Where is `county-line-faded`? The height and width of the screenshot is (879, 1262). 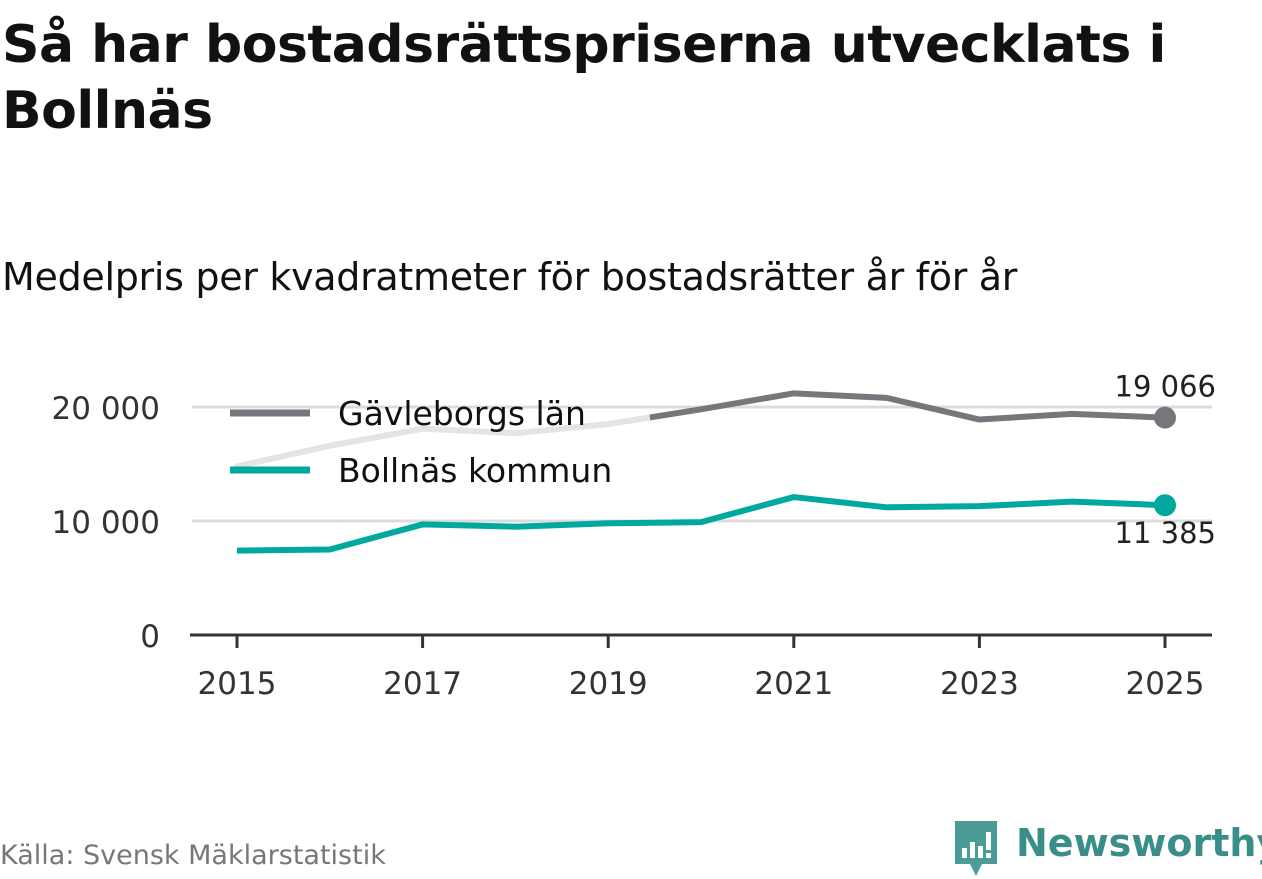 county-line-faded is located at coordinates (443, 442).